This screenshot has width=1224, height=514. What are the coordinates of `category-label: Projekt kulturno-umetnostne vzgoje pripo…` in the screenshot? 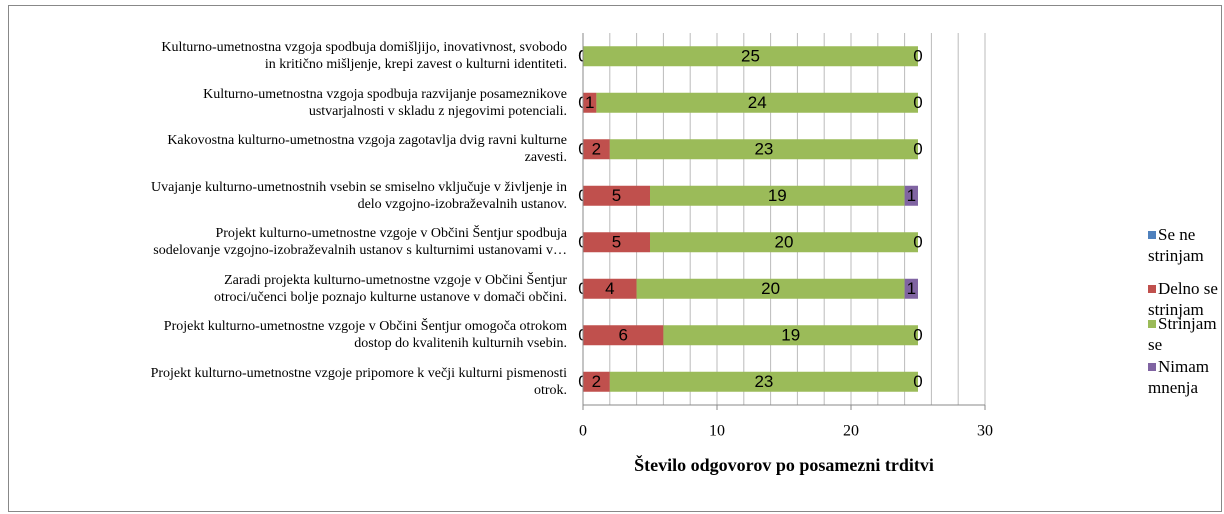 It's located at (358, 381).